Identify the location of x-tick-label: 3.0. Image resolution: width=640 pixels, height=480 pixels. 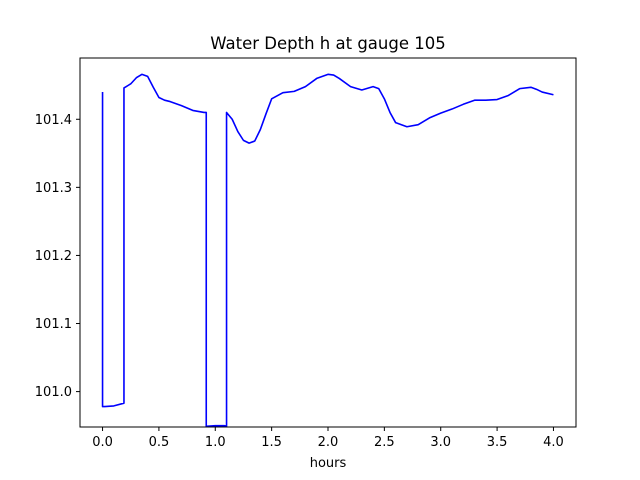
(440, 442).